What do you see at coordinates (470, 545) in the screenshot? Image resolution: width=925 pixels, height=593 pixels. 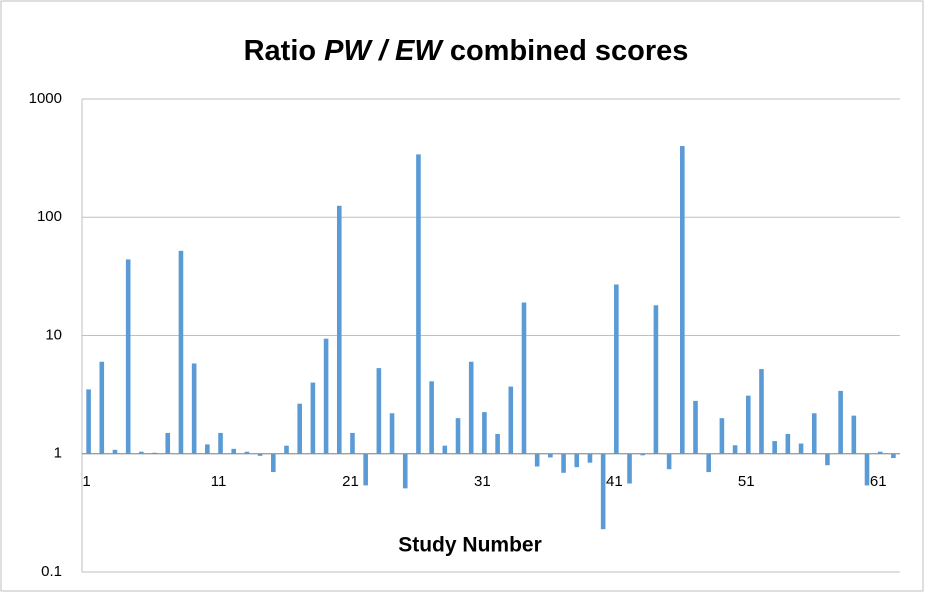 I see `x-axis-title: Study Number` at bounding box center [470, 545].